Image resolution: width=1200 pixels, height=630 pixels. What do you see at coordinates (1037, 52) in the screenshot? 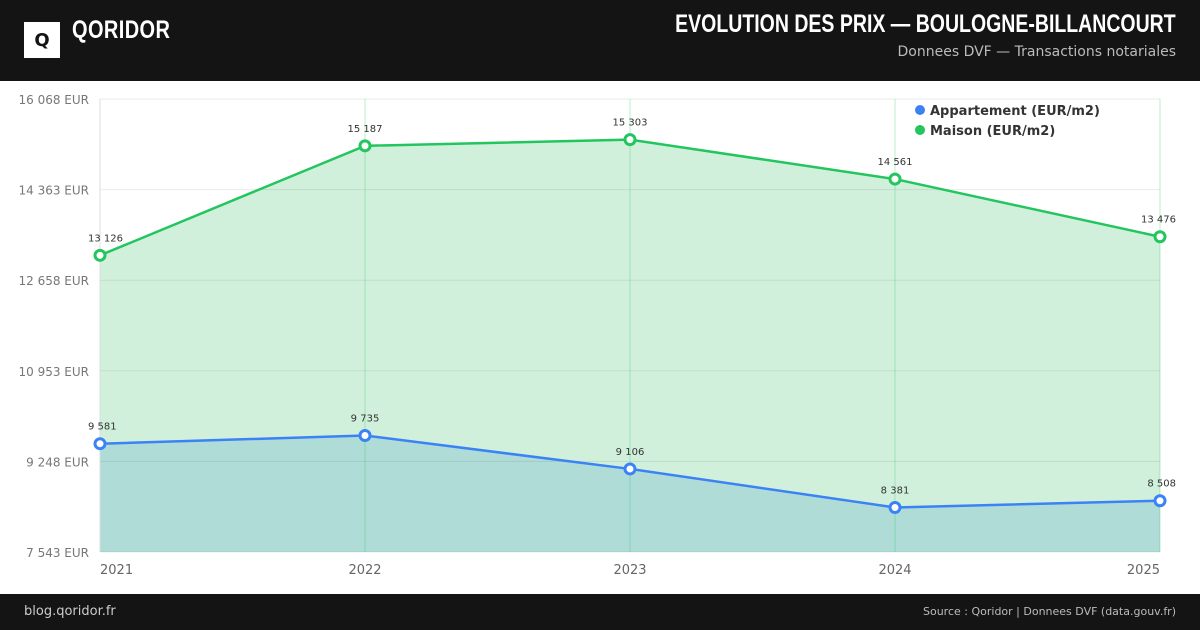
I see `chart-subtitle: Donnees DVF — Transactions notariales` at bounding box center [1037, 52].